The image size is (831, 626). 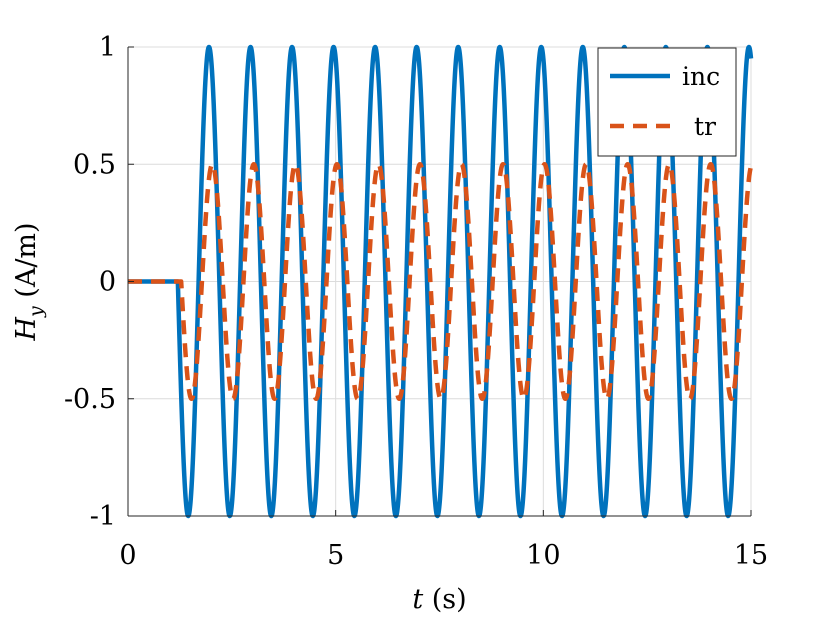 I want to click on y-tick-label: 0, so click(x=107, y=282).